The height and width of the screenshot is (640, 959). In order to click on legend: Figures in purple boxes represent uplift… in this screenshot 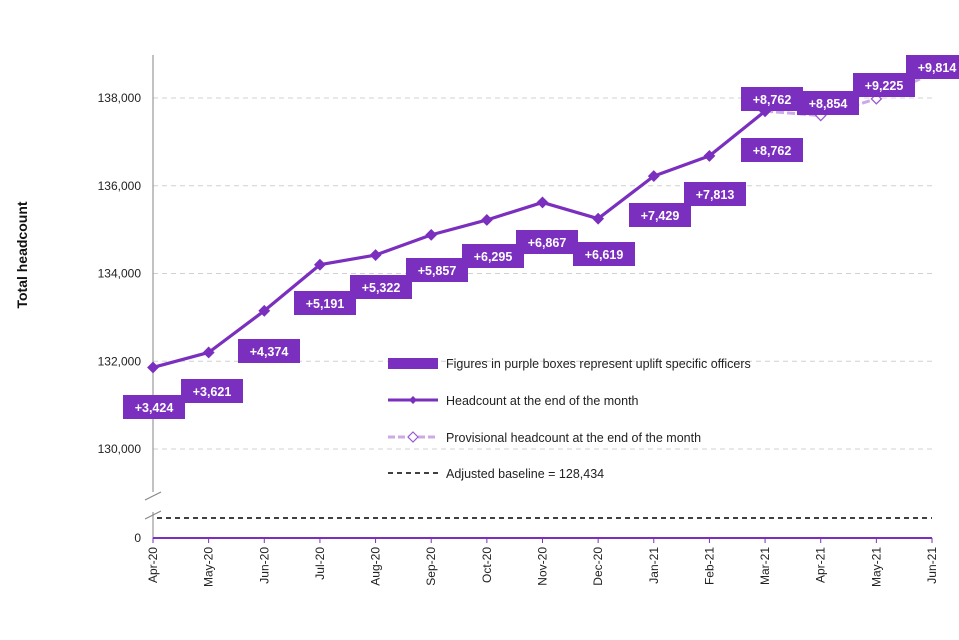, I will do `click(569, 419)`.